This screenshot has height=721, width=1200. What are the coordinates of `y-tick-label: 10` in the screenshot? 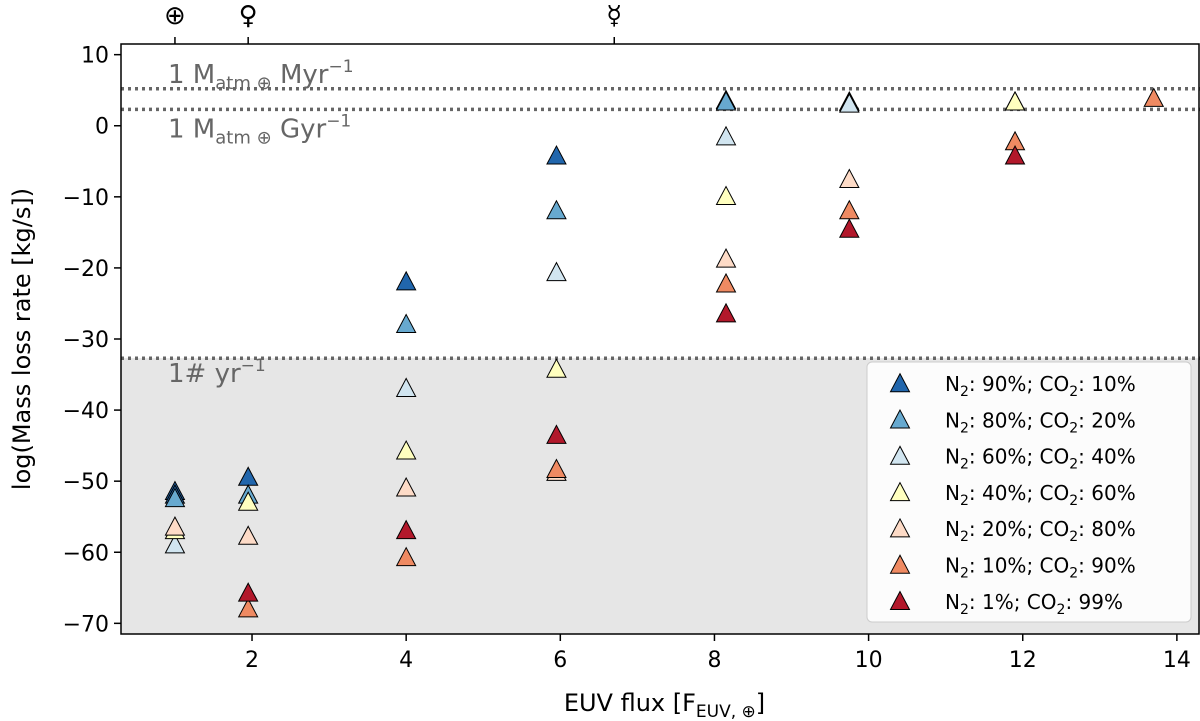 It's located at (95, 56).